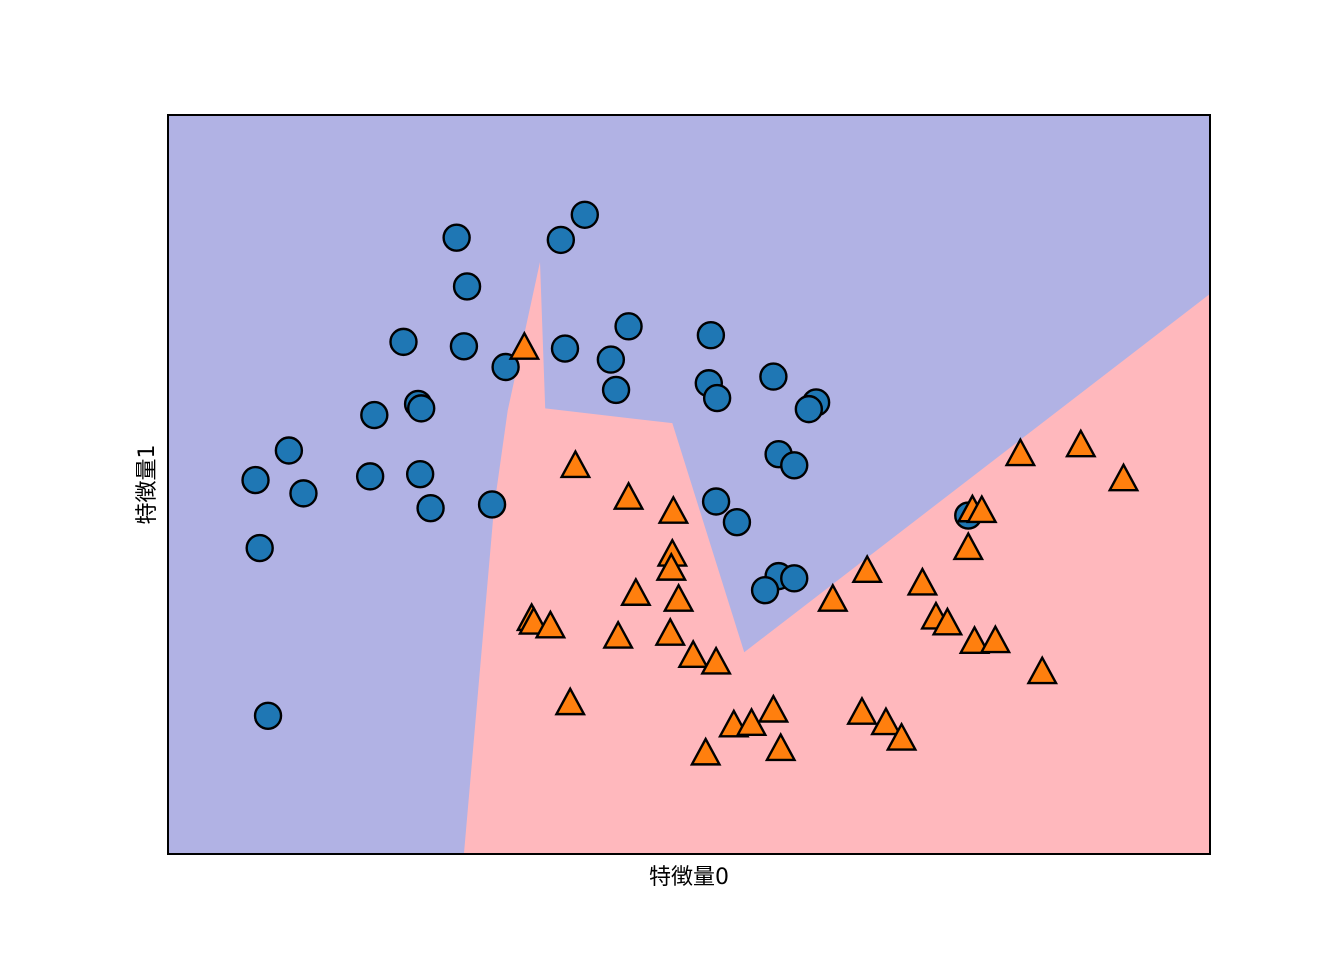  What do you see at coordinates (689, 877) in the screenshot?
I see `x-axis-label: 特徴量0` at bounding box center [689, 877].